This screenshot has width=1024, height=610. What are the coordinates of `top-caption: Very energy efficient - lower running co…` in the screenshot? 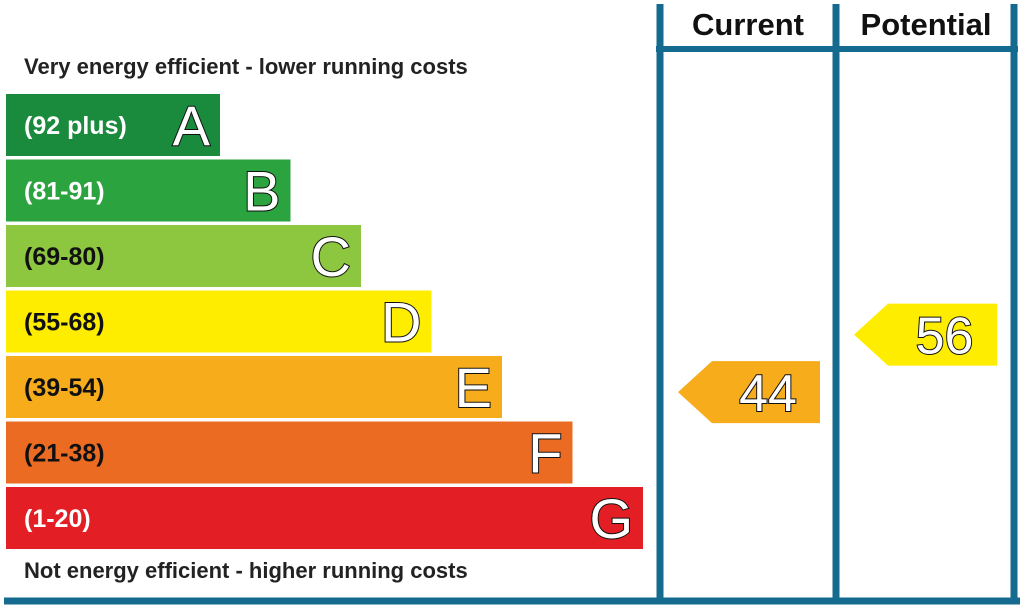 It's located at (246, 66).